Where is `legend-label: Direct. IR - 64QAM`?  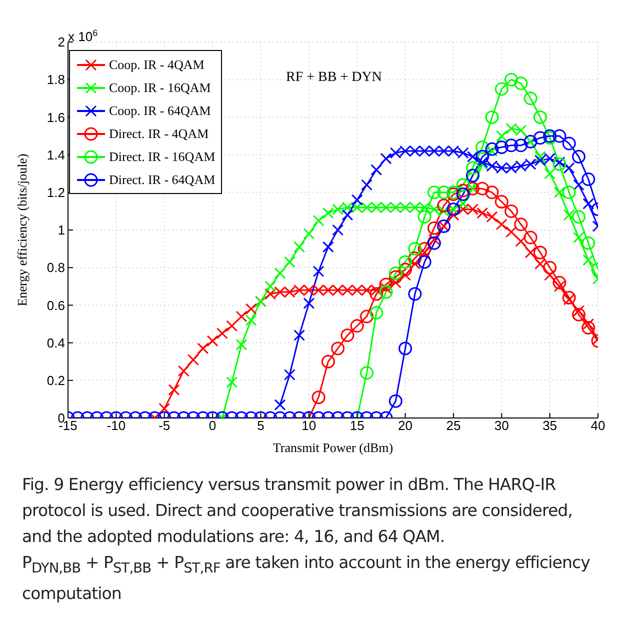
legend-label: Direct. IR - 64QAM is located at coordinates (162, 180).